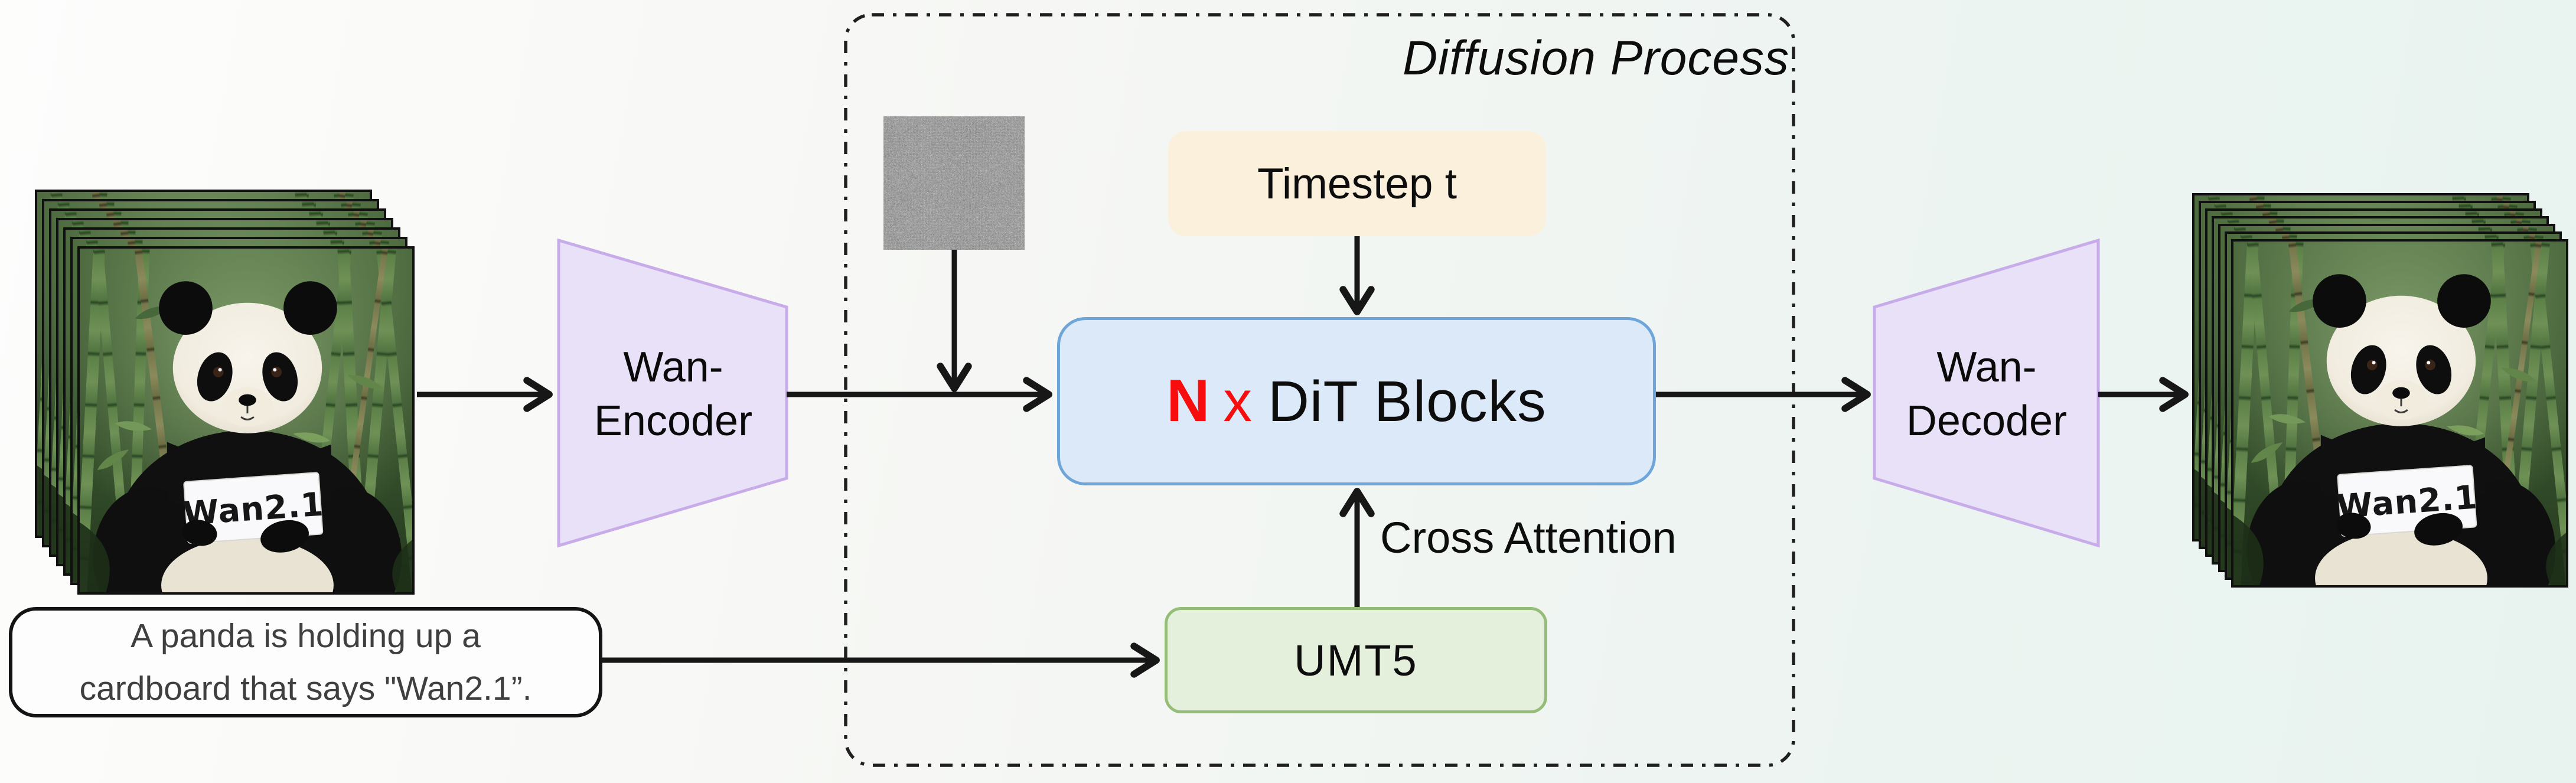  I want to click on cross-attention-label: Cross Attention, so click(1529, 537).